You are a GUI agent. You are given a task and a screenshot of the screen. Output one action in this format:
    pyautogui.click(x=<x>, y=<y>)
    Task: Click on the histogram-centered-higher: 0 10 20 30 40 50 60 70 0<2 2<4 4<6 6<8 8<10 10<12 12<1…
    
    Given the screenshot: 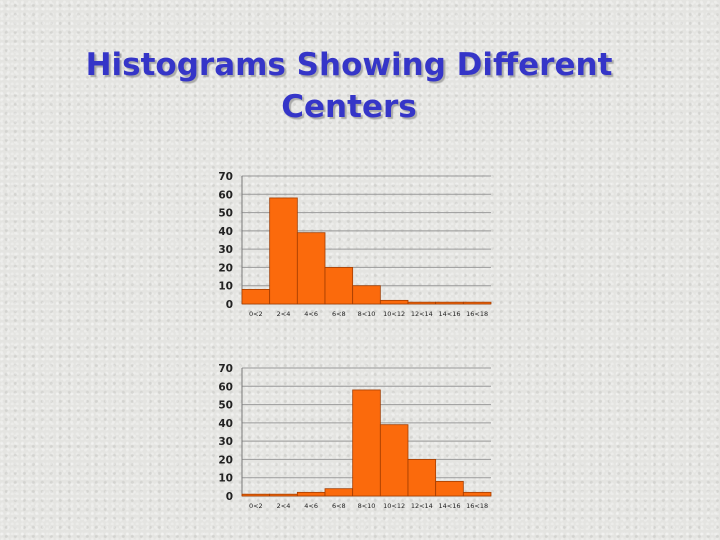 What is the action you would take?
    pyautogui.click(x=355, y=436)
    